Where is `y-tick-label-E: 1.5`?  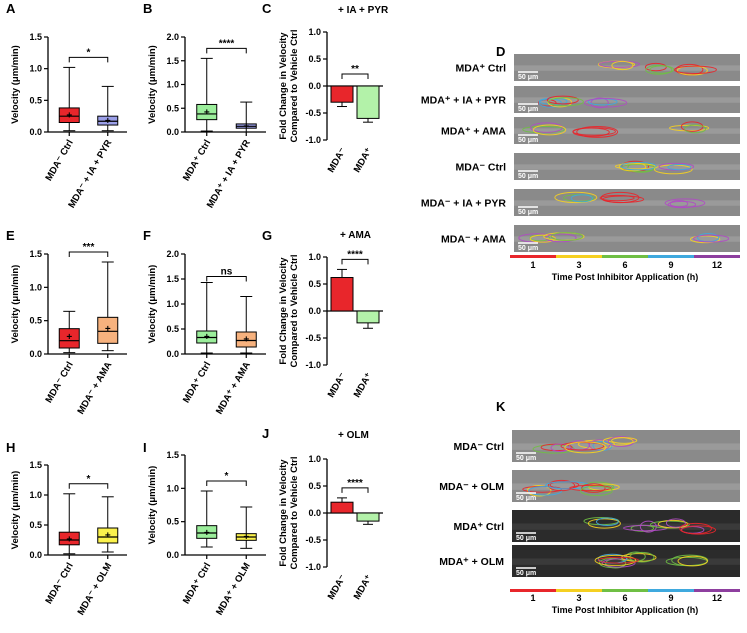 y-tick-label-E: 1.5 is located at coordinates (35, 254).